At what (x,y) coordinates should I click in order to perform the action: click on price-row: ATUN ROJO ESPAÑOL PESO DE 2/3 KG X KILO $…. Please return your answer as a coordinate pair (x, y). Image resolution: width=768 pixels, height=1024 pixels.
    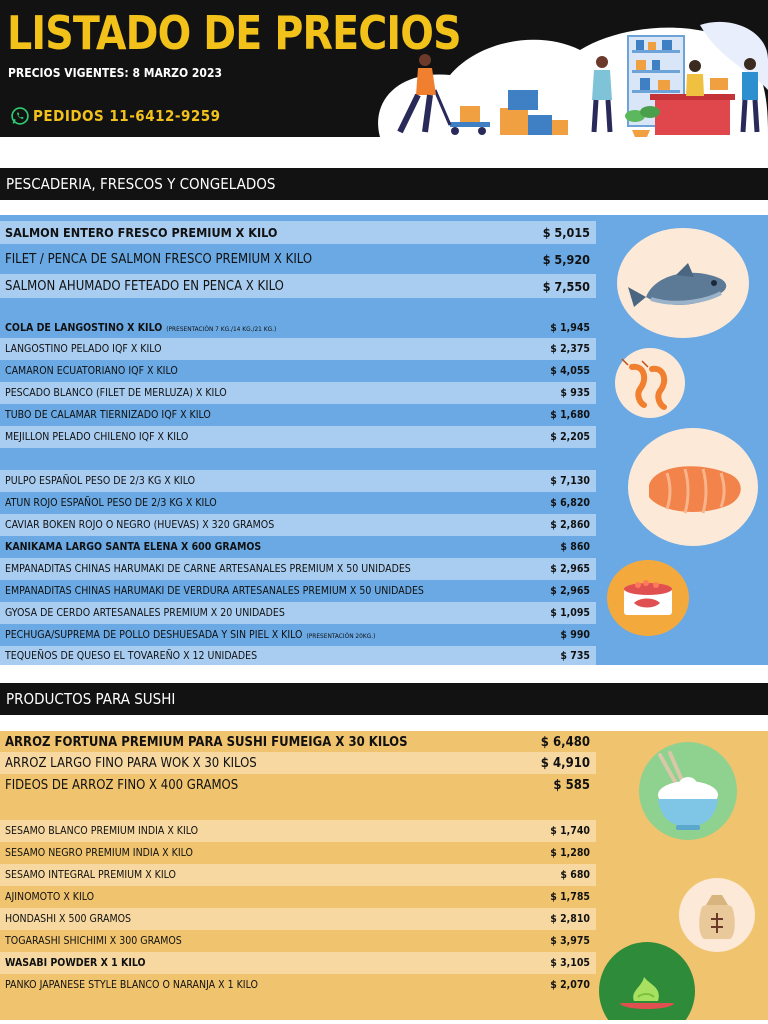
    Looking at the image, I should click on (297, 503).